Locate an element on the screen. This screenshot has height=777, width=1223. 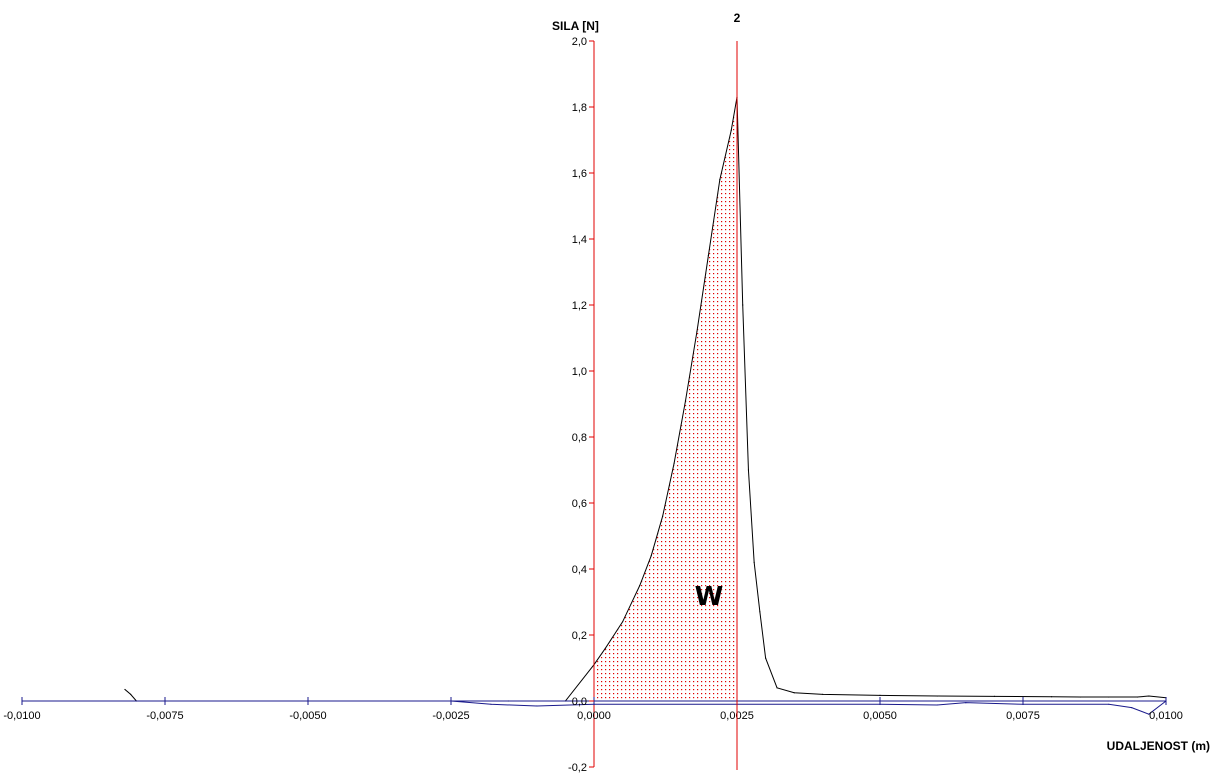
y-tick-label: -0,2 is located at coordinates (577, 768).